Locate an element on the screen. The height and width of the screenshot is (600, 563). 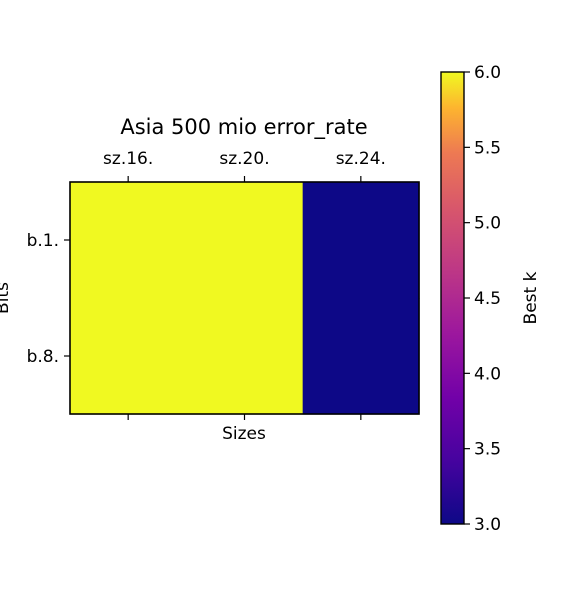
colorbar-tick-label: 5.5 is located at coordinates (487, 148).